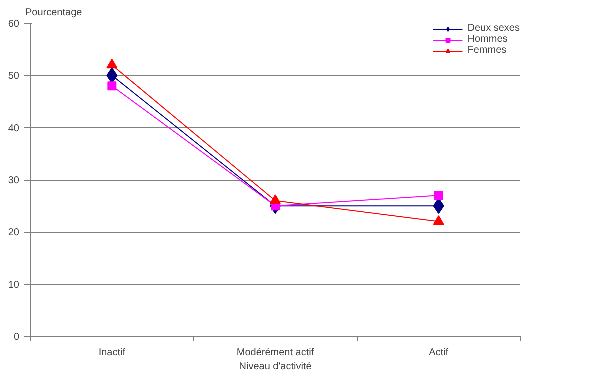 This screenshot has width=590, height=375. What do you see at coordinates (17, 337) in the screenshot?
I see `y-tick-label: 0` at bounding box center [17, 337].